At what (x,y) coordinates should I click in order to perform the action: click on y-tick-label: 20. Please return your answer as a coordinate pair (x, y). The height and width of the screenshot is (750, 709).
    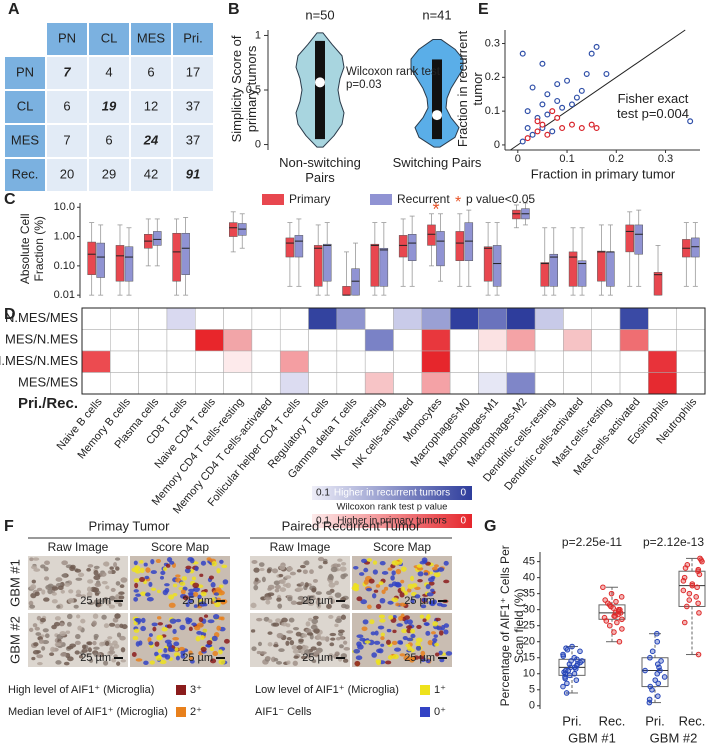
    Looking at the image, I should click on (529, 642).